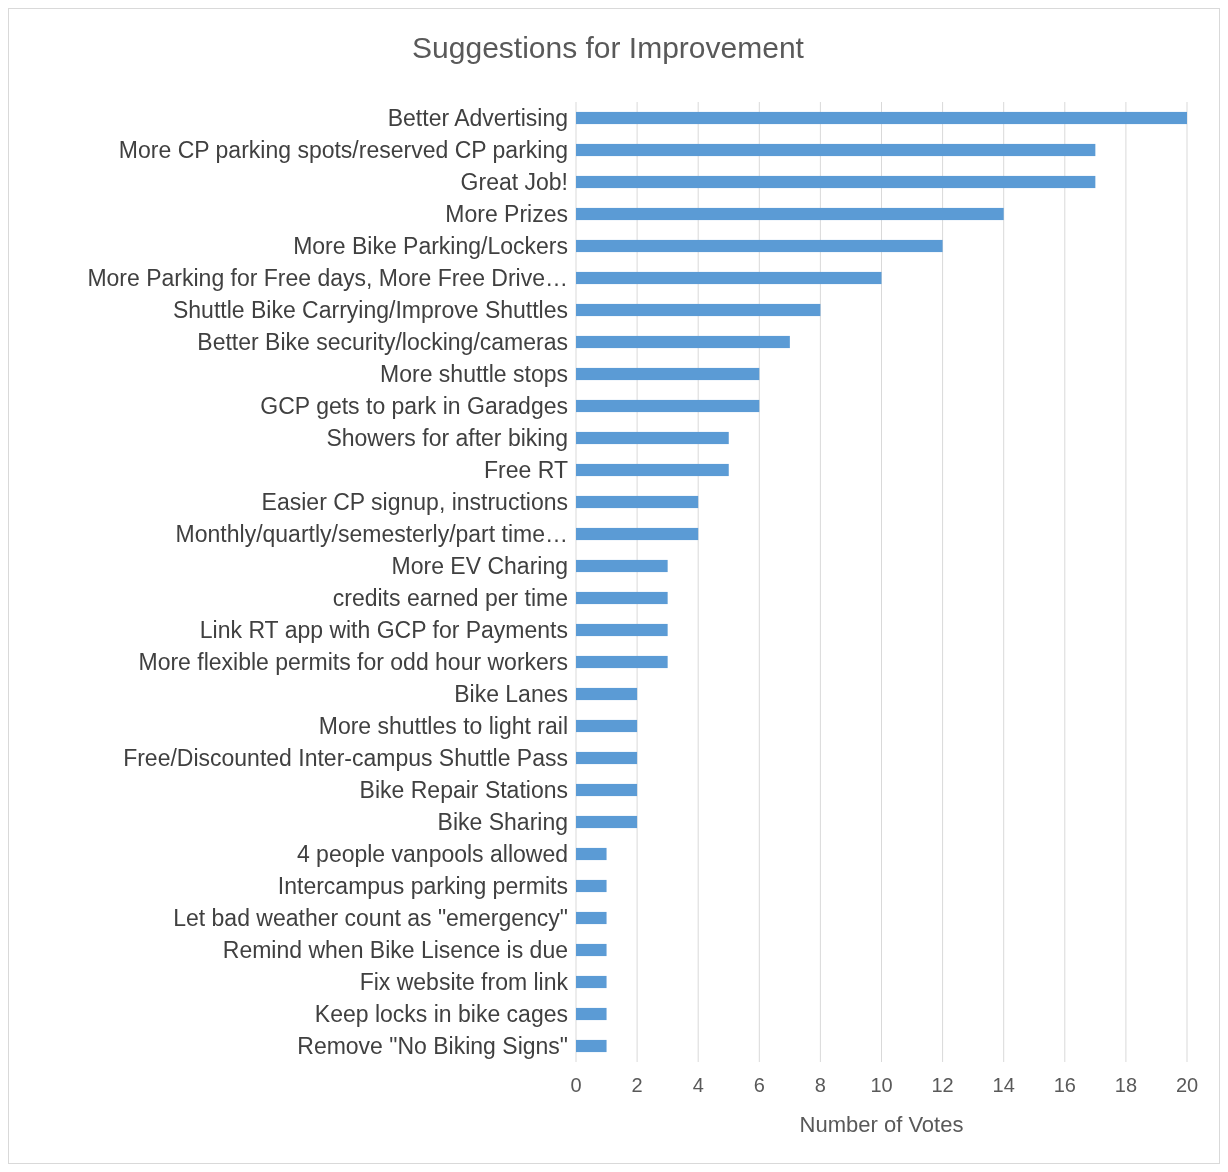 This screenshot has width=1228, height=1172. Describe the element at coordinates (1126, 1085) in the screenshot. I see `x-tick-label: 18` at that location.